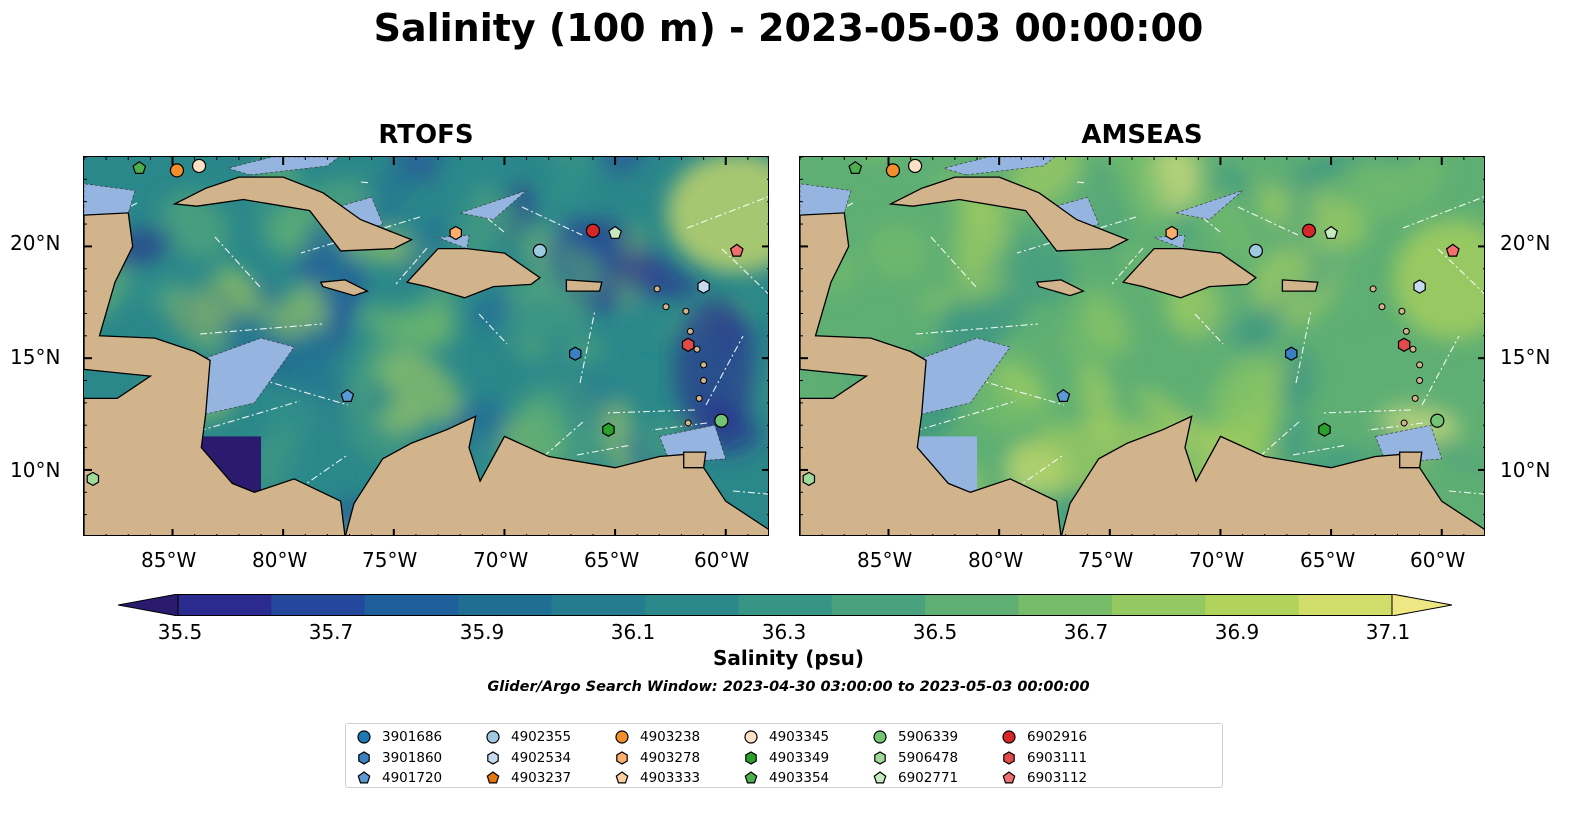 The image size is (1577, 827). I want to click on legend-label: 5906478, so click(928, 757).